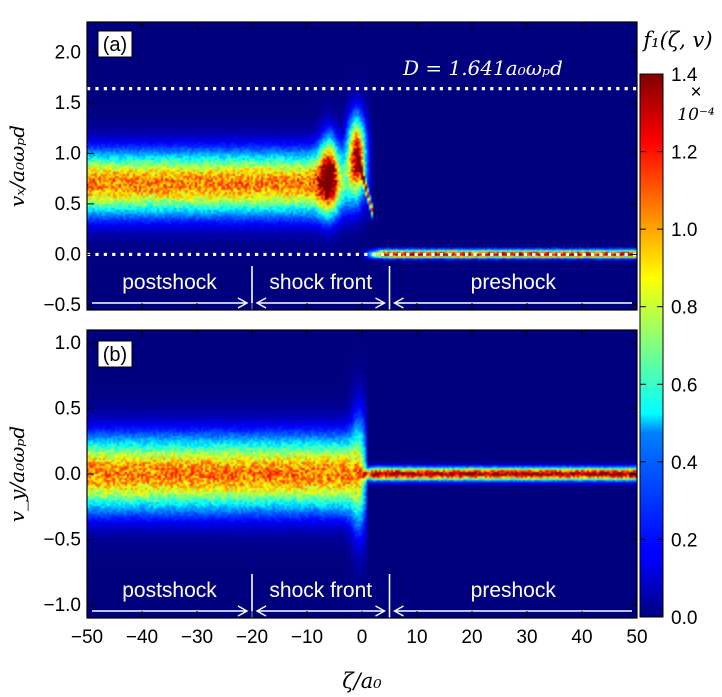 Image resolution: width=722 pixels, height=697 pixels. What do you see at coordinates (68, 103) in the screenshot?
I see `y-tick-label: 1.5` at bounding box center [68, 103].